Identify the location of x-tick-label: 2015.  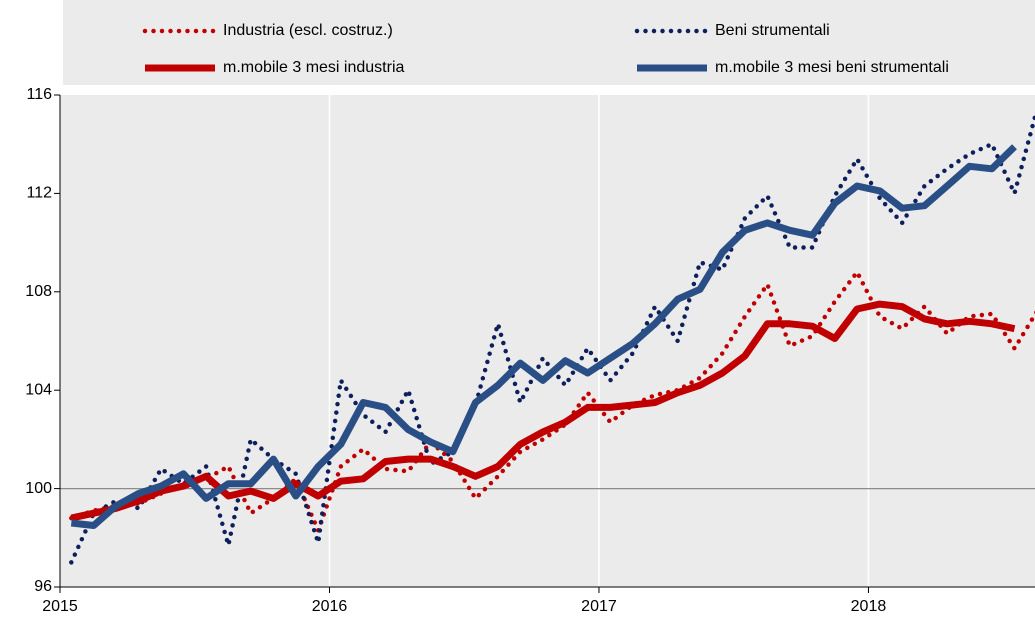
(60, 606).